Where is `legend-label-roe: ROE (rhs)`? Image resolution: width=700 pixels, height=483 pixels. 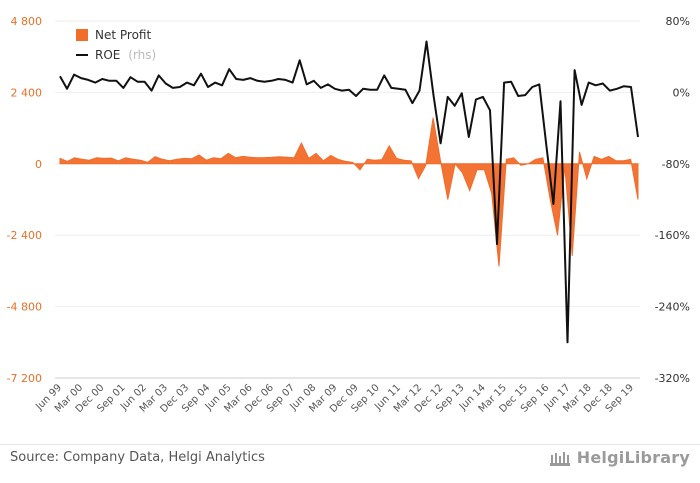 legend-label-roe: ROE (rhs) is located at coordinates (125, 55).